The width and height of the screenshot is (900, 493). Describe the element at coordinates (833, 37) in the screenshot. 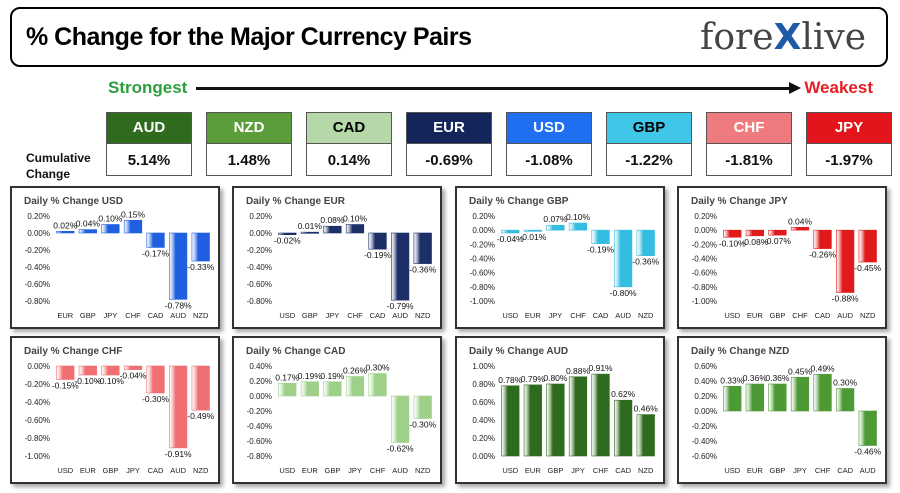

I see `logo-text-right: live` at that location.